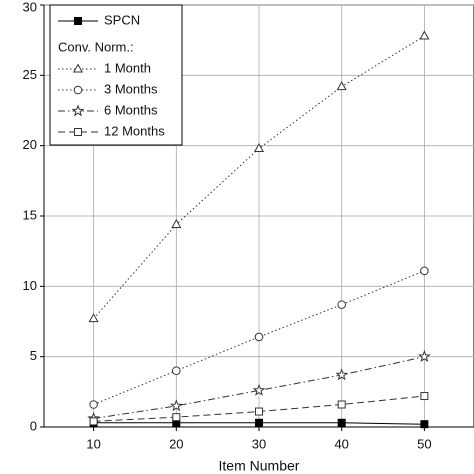  I want to click on legend-label: 3 Months, so click(131, 88).